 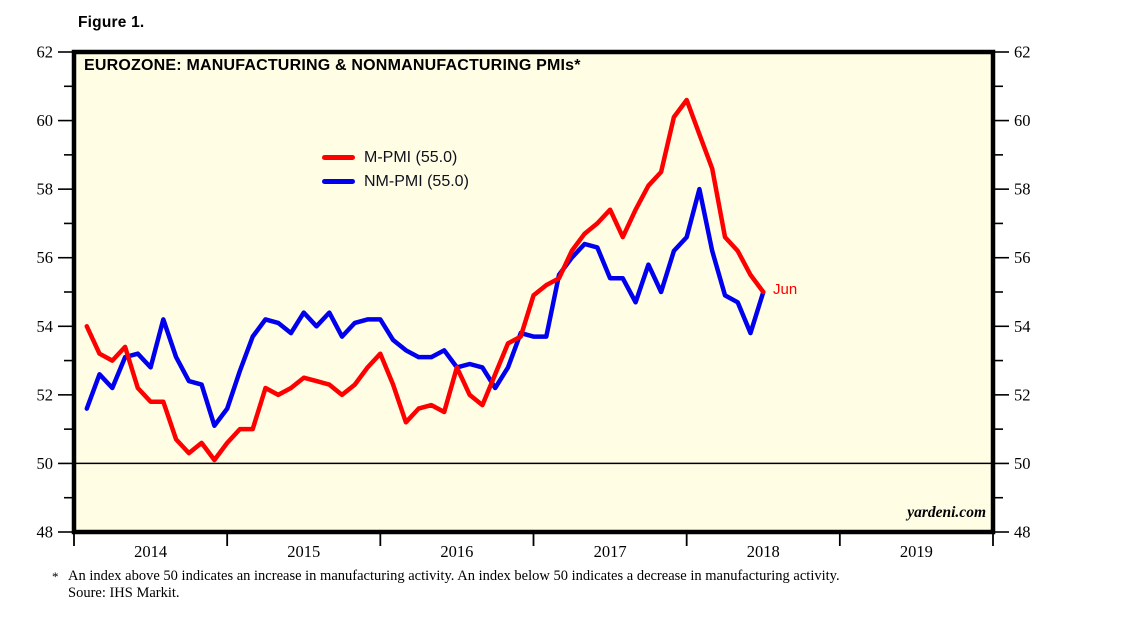 I want to click on y-axis-label-left: 50, so click(x=45, y=463).